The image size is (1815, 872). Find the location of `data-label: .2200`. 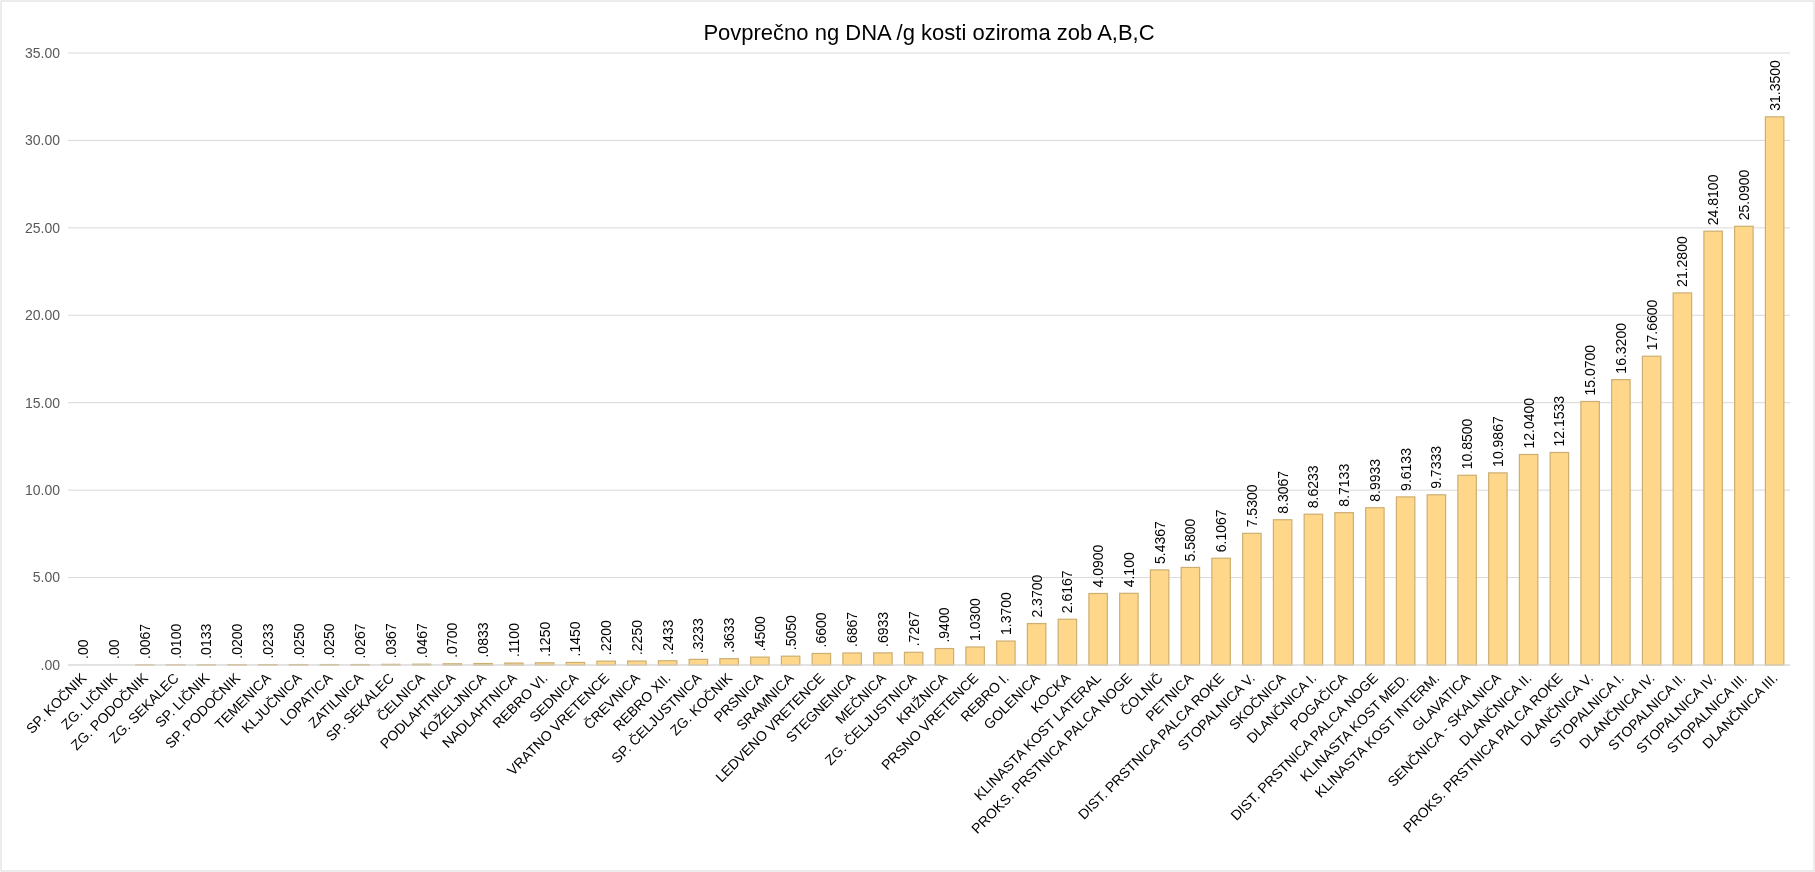

data-label: .2200 is located at coordinates (606, 637).